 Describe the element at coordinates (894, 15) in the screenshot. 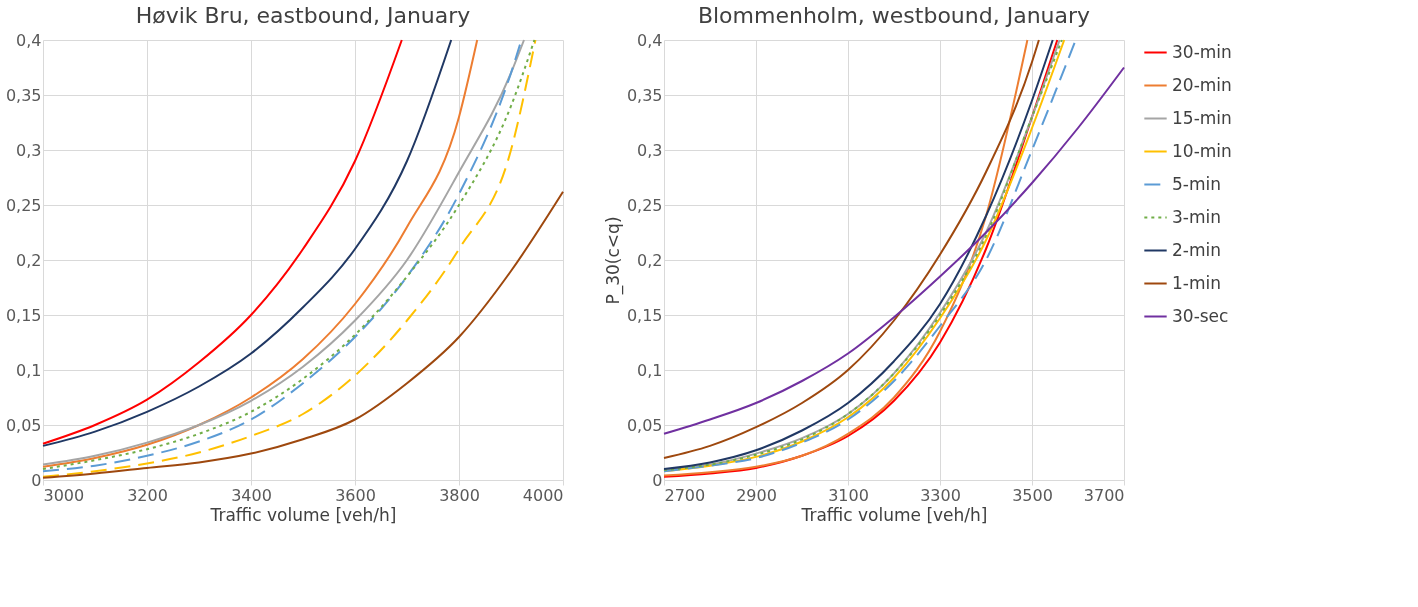

I see `chart-title: Blommenholm, westbound, January` at that location.